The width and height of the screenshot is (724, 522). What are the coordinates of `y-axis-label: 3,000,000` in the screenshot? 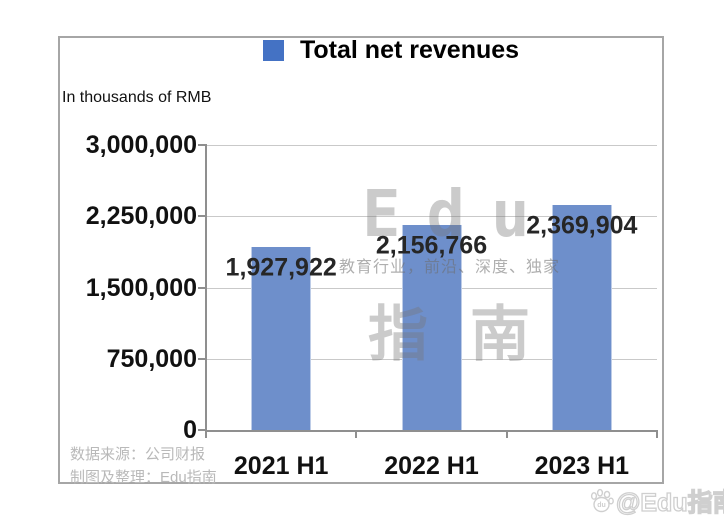 It's located at (141, 145).